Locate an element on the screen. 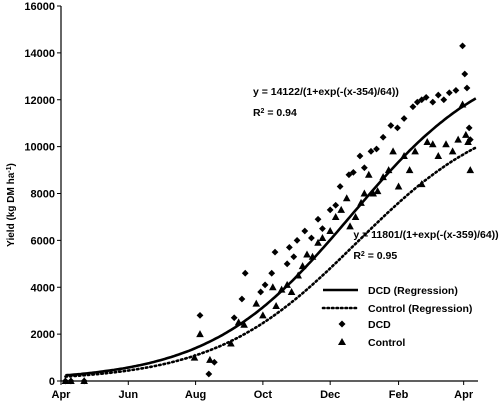 The image size is (500, 404). y-tick-label: 12000 is located at coordinates (39, 101).